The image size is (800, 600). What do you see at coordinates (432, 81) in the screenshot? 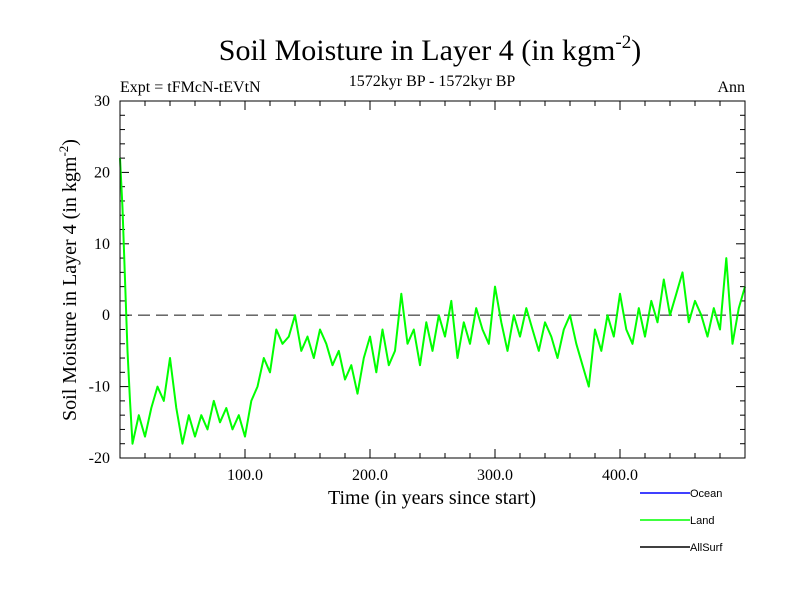
I see `period-label: 1572kyr BP - 1572kyr BP` at bounding box center [432, 81].